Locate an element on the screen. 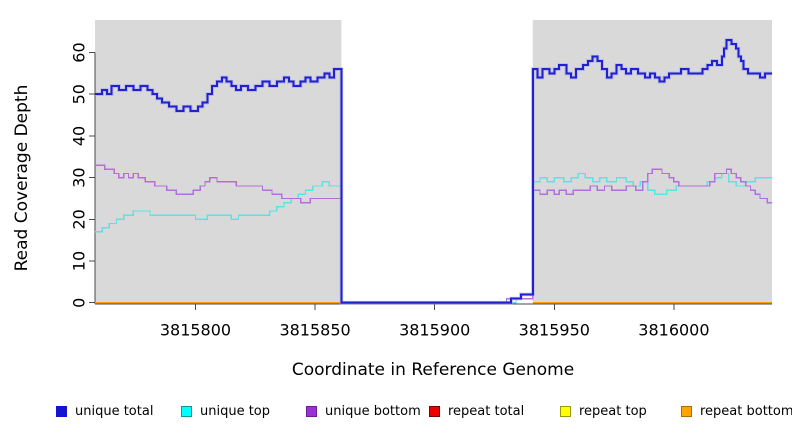  y-tick-label: 60 is located at coordinates (79, 52).